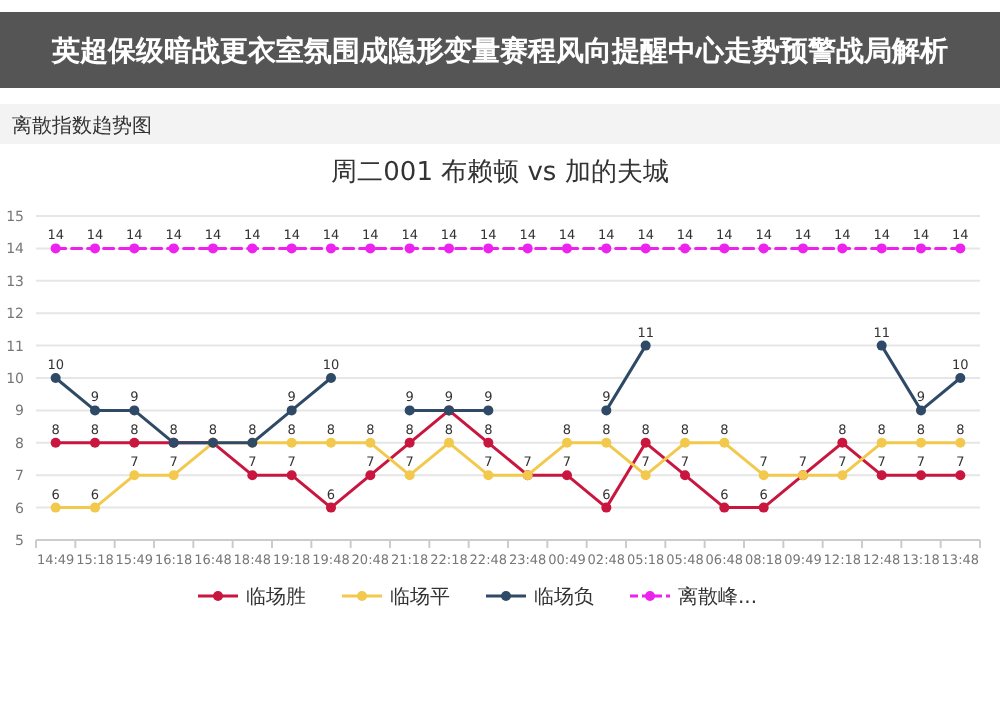 Image resolution: width=1000 pixels, height=724 pixels. Describe the element at coordinates (500, 52) in the screenshot. I see `annotation: 英超保级暗战更衣室氛围成隐形变量赛程风向提醒中心走势预警战局解析` at that location.